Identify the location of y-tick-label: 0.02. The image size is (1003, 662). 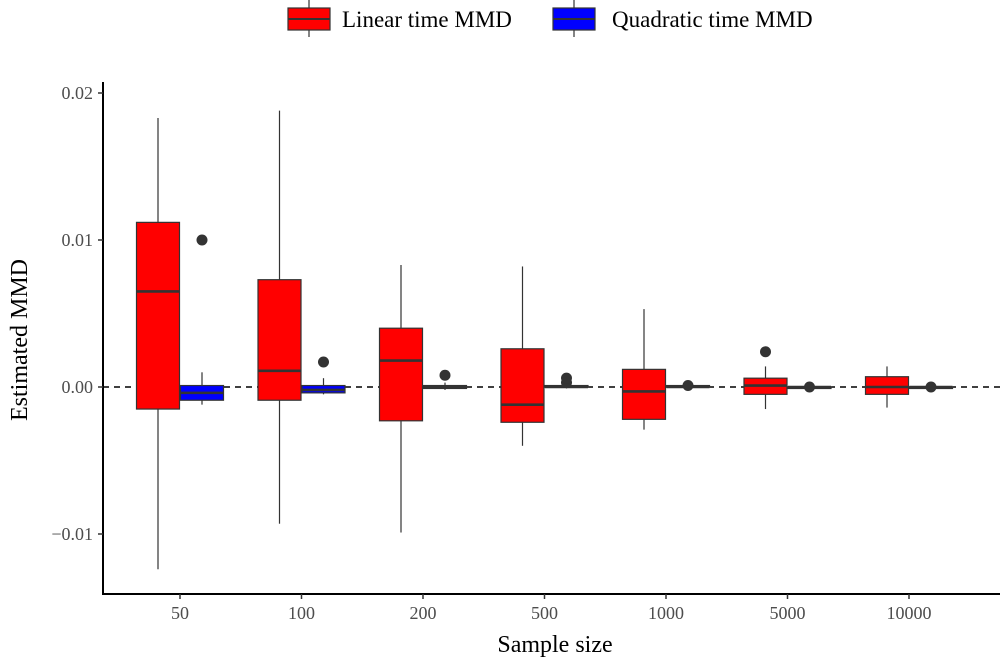
(78, 93).